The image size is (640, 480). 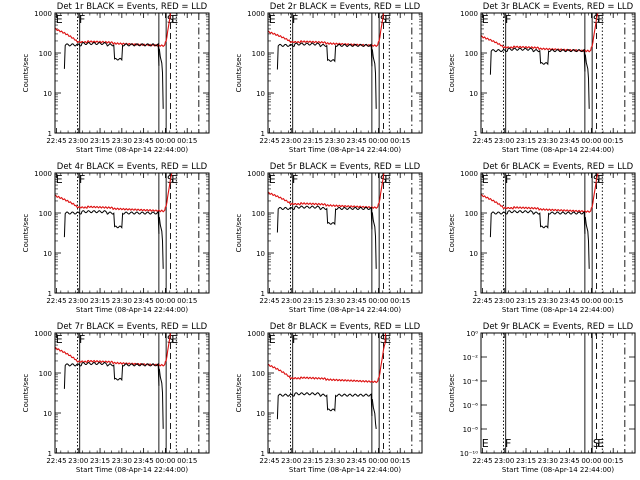 What do you see at coordinates (558, 327) in the screenshot?
I see `panel-title: Det 9r BLACK = Events, RED = LLD` at bounding box center [558, 327].